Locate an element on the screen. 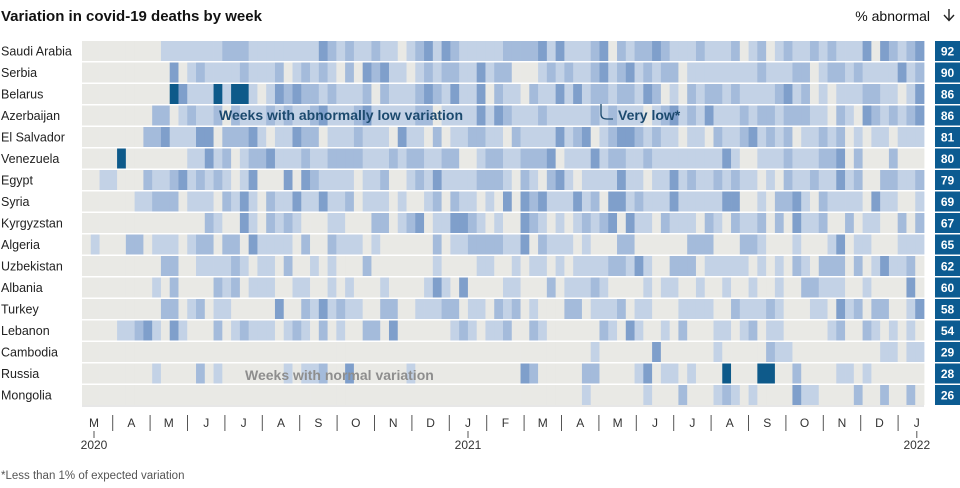 The width and height of the screenshot is (960, 488). down-arrow-icon is located at coordinates (949, 15).